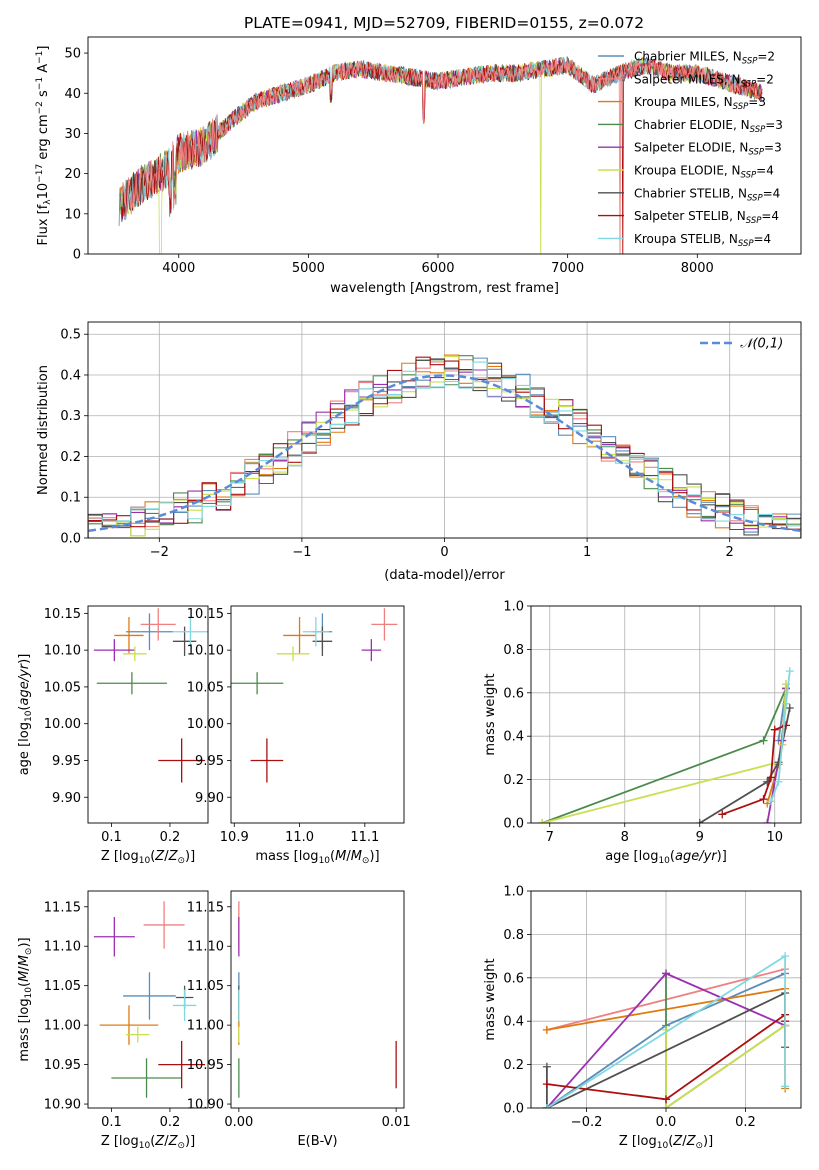 Image resolution: width=819 pixels, height=1170 pixels. I want to click on y-tick-label: 11.05, so click(62, 986).